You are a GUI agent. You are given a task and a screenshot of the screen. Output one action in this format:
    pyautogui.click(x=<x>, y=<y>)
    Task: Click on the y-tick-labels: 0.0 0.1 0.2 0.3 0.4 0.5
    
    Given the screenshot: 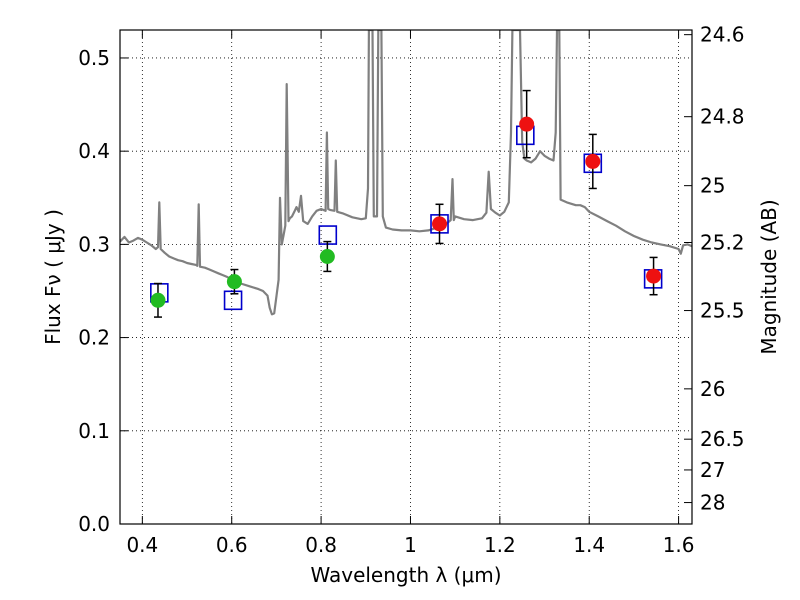 What is the action you would take?
    pyautogui.click(x=94, y=291)
    